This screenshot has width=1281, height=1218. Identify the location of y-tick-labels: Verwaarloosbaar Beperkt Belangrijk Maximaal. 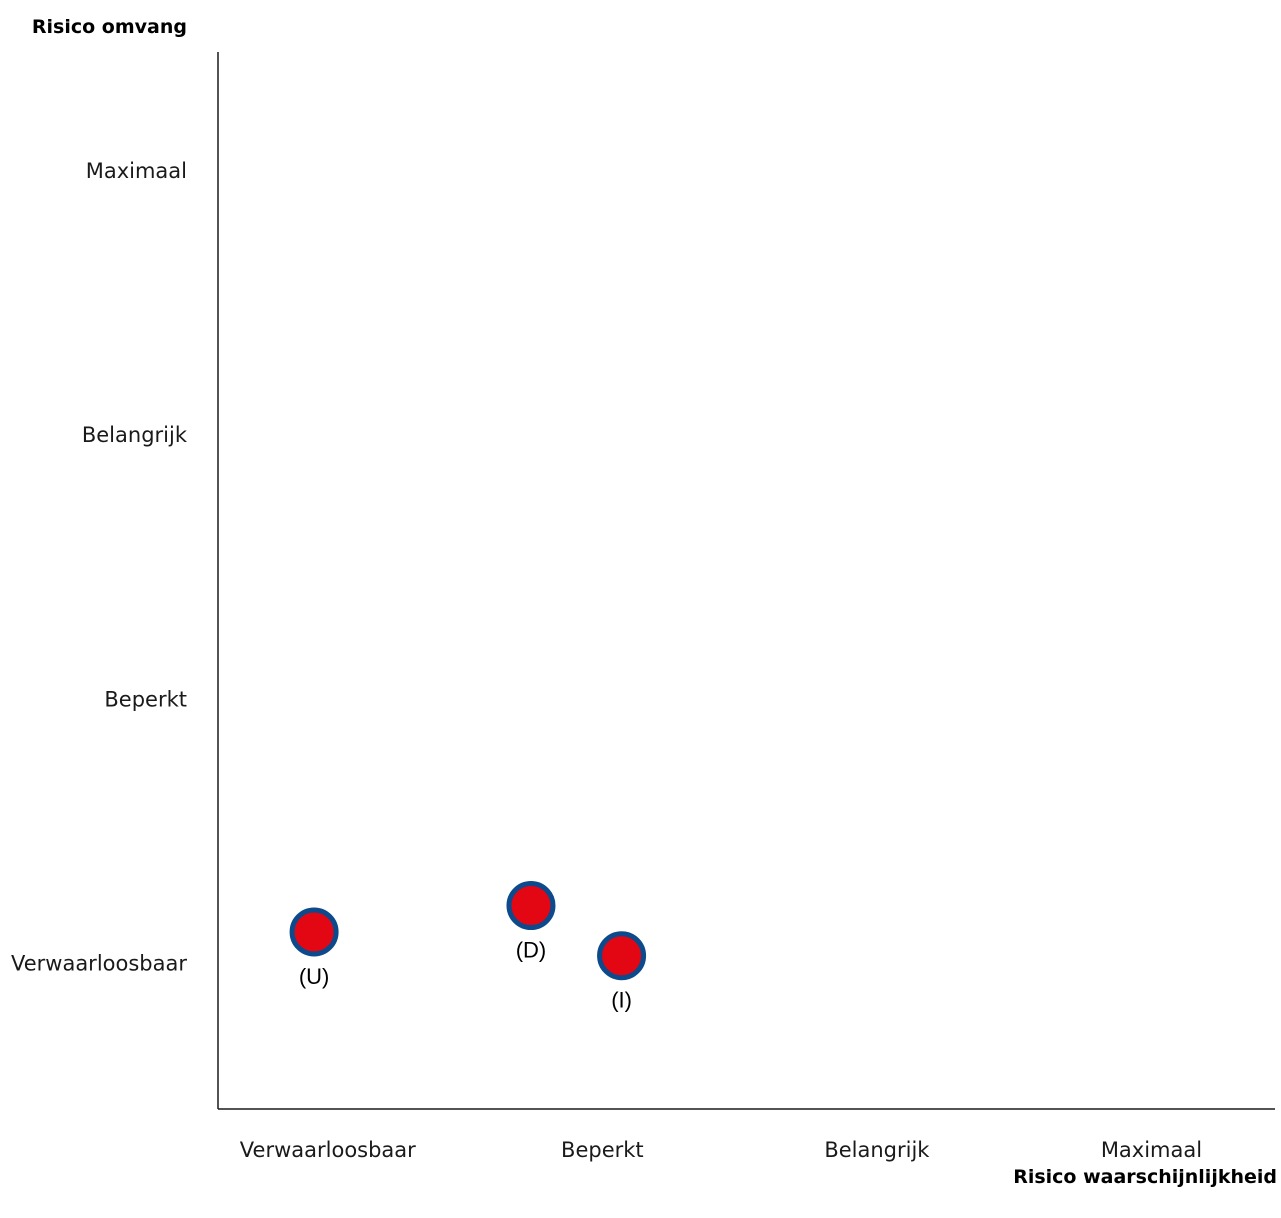
(99, 567).